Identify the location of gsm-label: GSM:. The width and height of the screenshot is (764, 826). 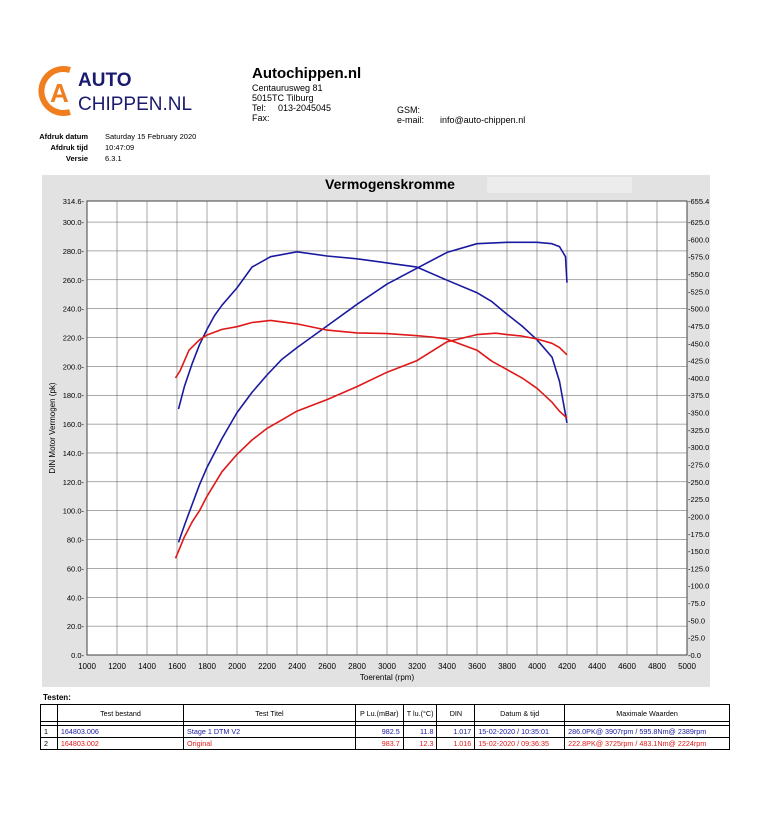
(409, 110).